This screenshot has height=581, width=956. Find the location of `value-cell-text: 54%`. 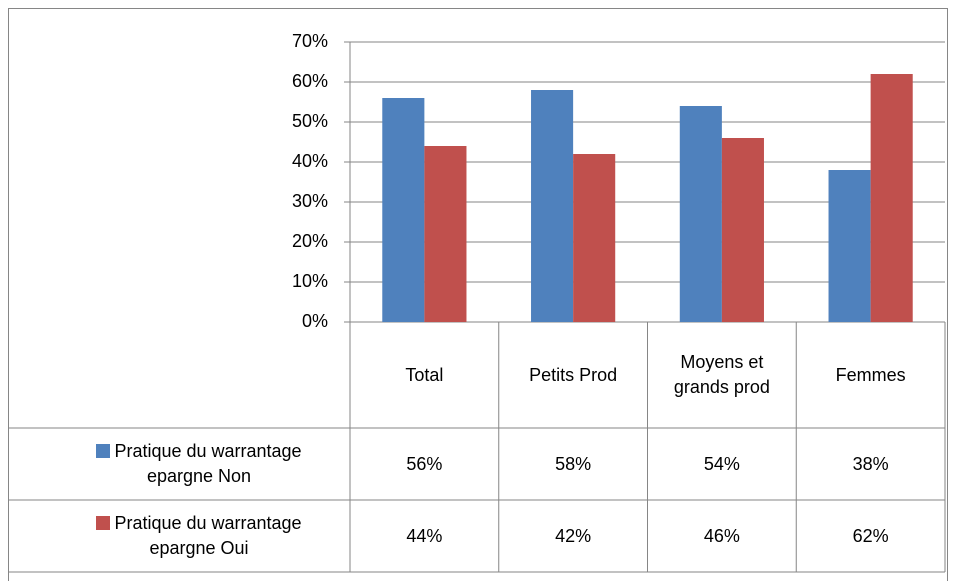

value-cell-text: 54% is located at coordinates (722, 464).